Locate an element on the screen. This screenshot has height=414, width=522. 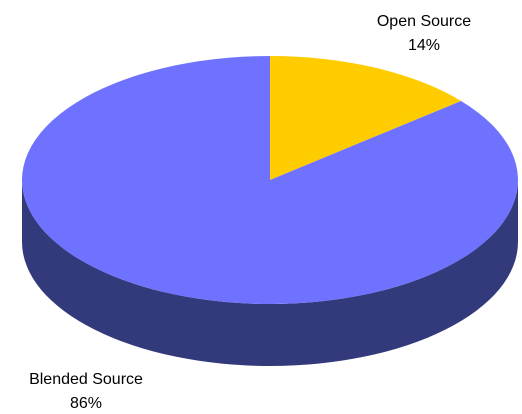
pie-slice-open-source is located at coordinates (366, 118).